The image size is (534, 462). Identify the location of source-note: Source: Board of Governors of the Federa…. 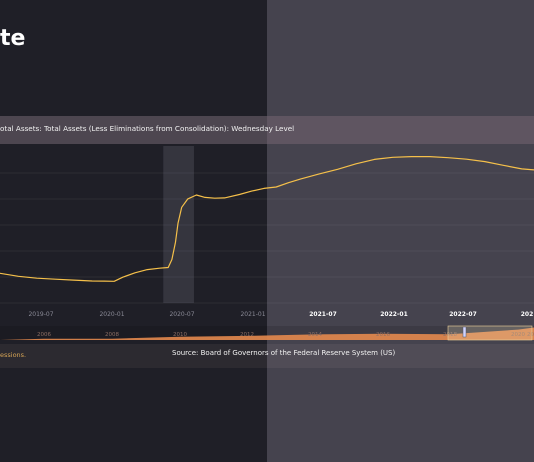
(284, 353).